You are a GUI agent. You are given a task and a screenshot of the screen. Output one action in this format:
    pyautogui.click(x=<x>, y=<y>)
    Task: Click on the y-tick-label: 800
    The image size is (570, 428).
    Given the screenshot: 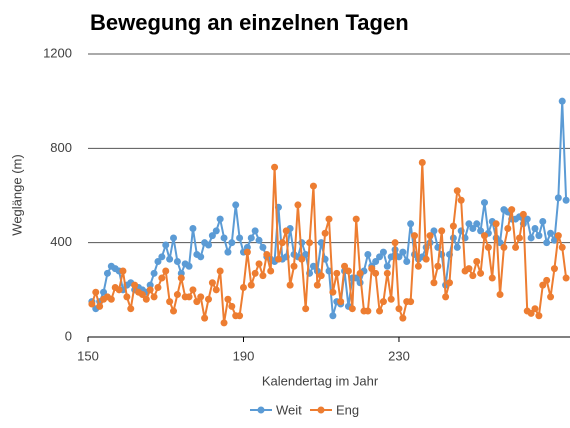 What is the action you would take?
    pyautogui.click(x=61, y=147)
    